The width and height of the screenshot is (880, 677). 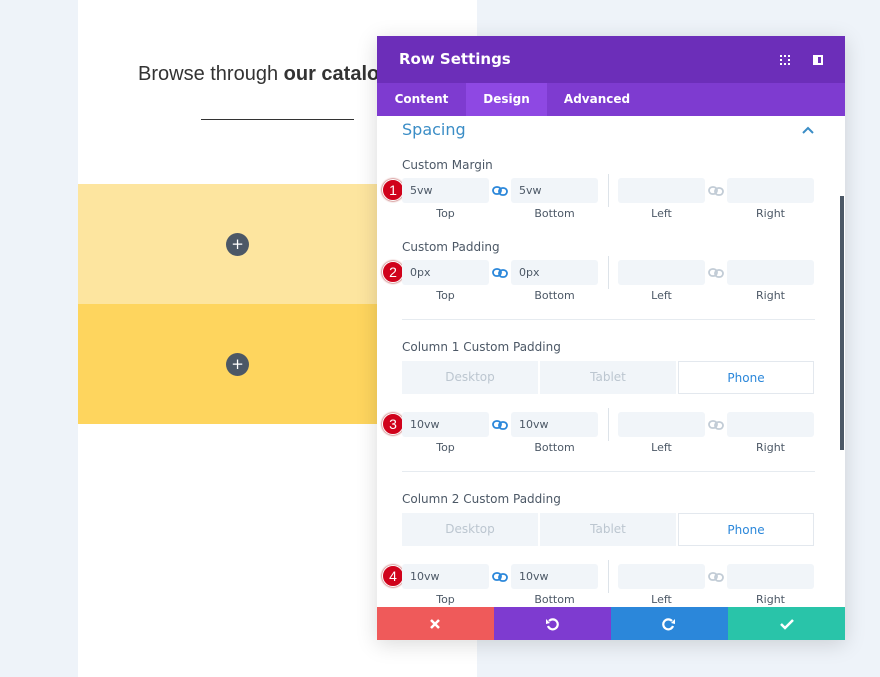 I want to click on tab: Content, so click(x=421, y=99).